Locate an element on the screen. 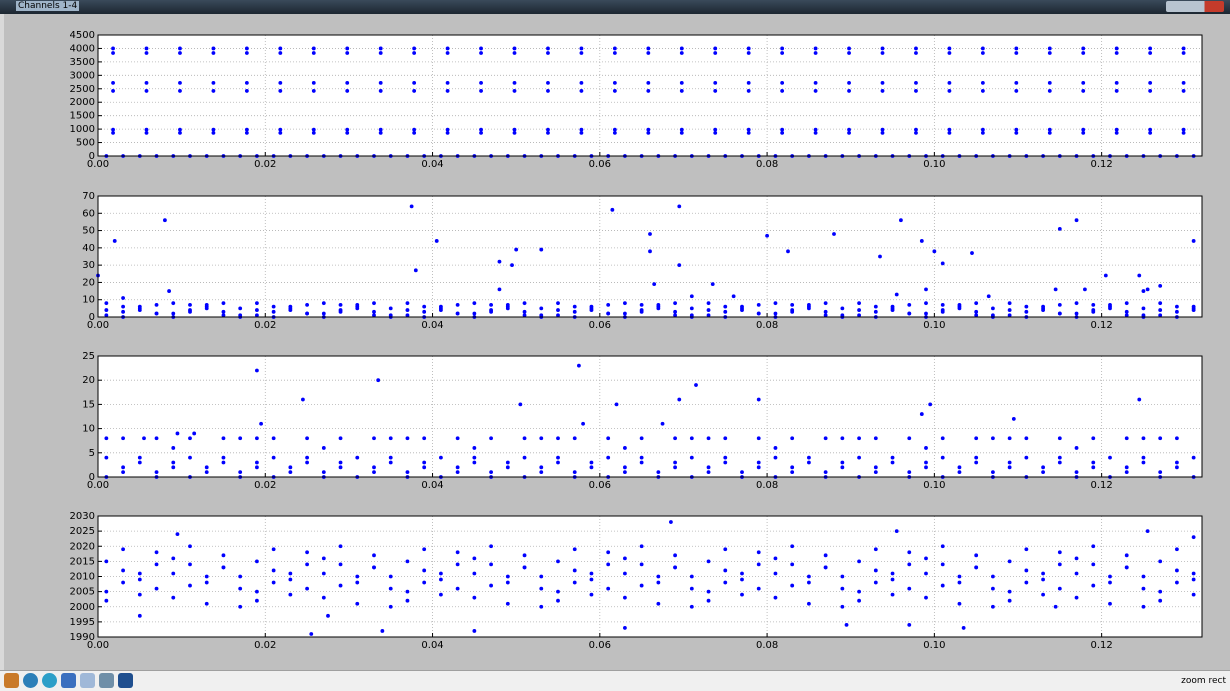 The width and height of the screenshot is (1230, 691). subplots-button is located at coordinates (106, 680).